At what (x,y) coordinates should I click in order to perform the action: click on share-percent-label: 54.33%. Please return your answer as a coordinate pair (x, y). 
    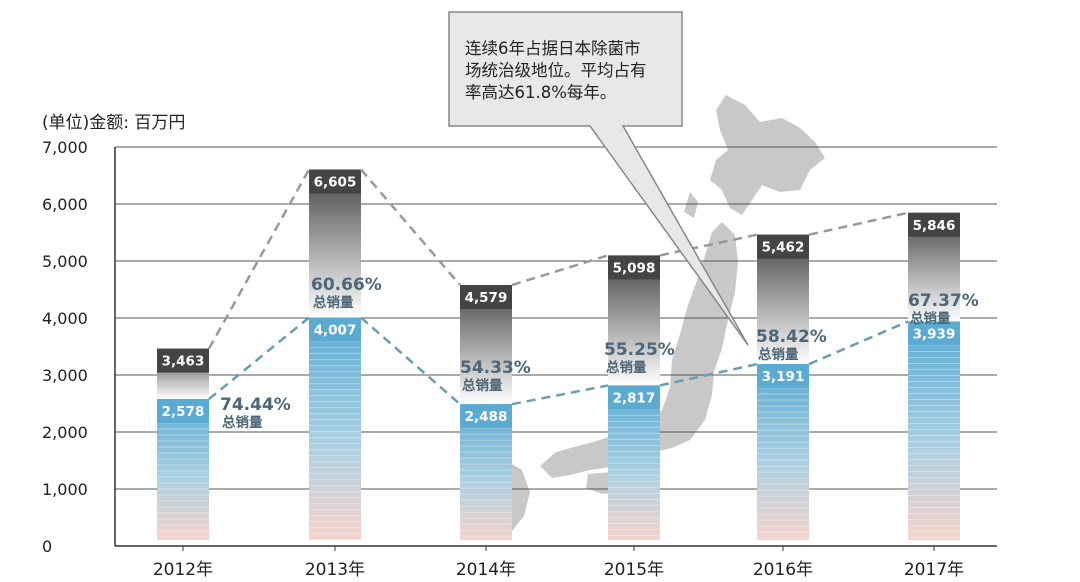
    Looking at the image, I should click on (495, 368).